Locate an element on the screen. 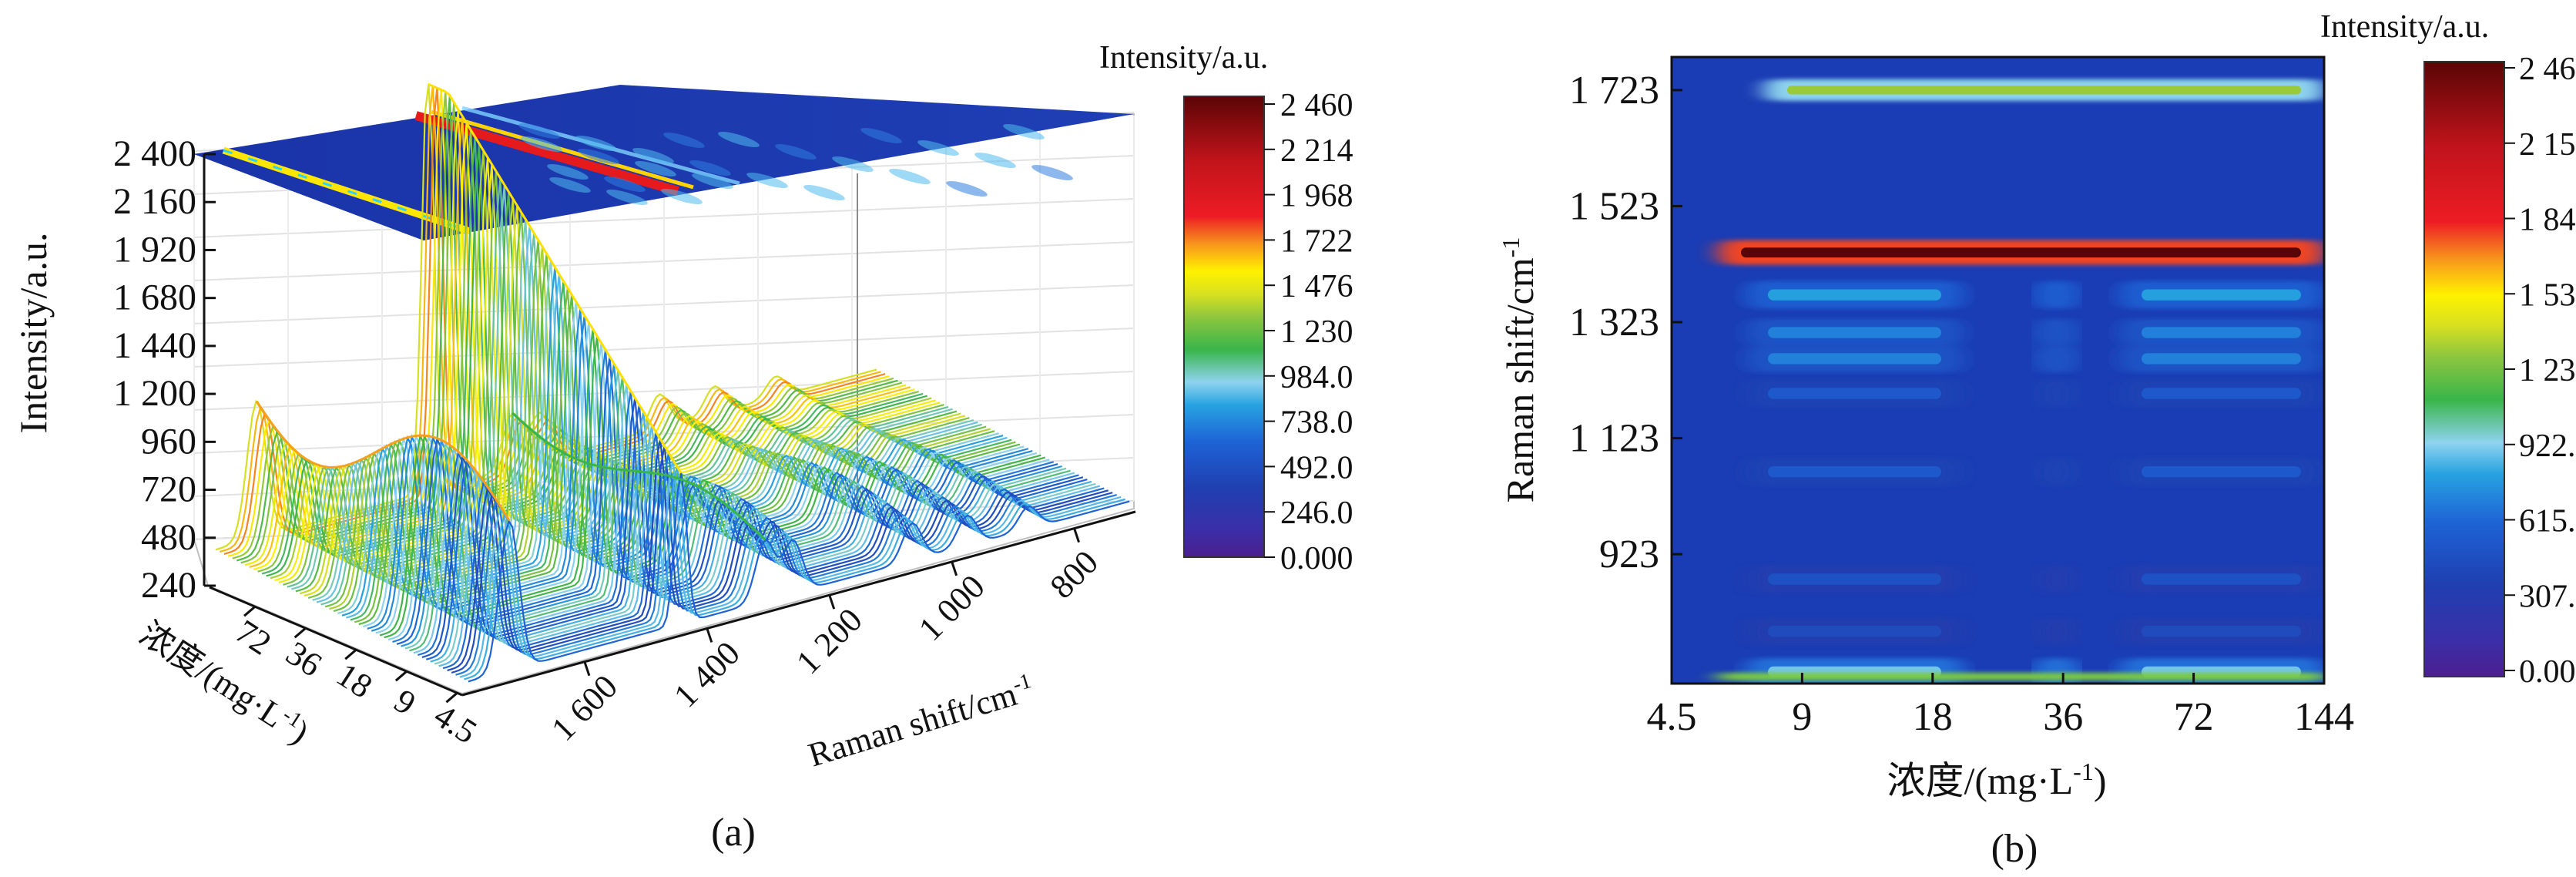  z-tick-label: 2 160 is located at coordinates (154, 201).